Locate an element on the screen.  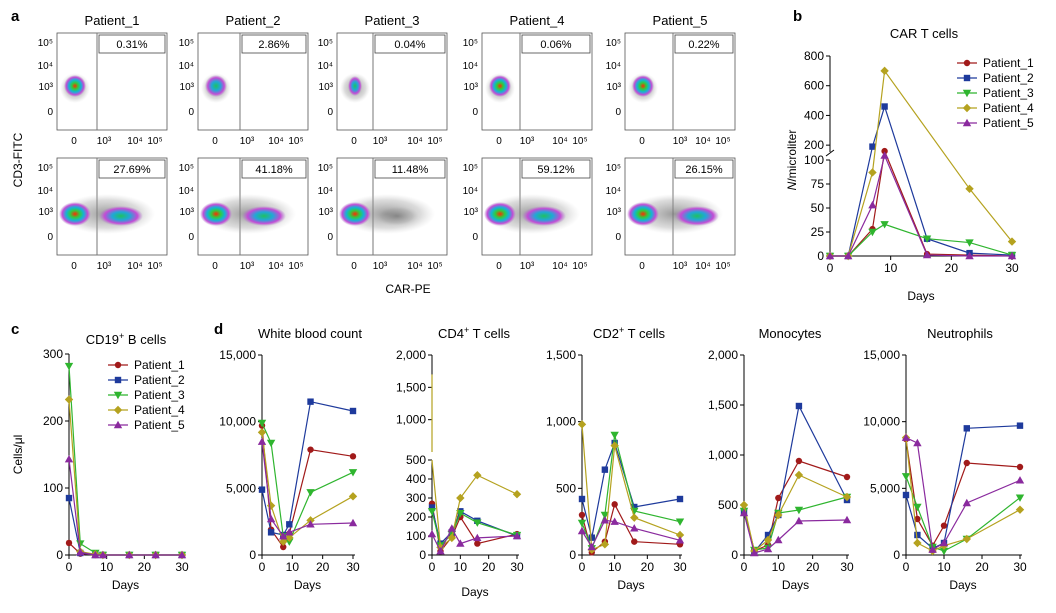
y-tick-label: 800 is located at coordinates (814, 56).